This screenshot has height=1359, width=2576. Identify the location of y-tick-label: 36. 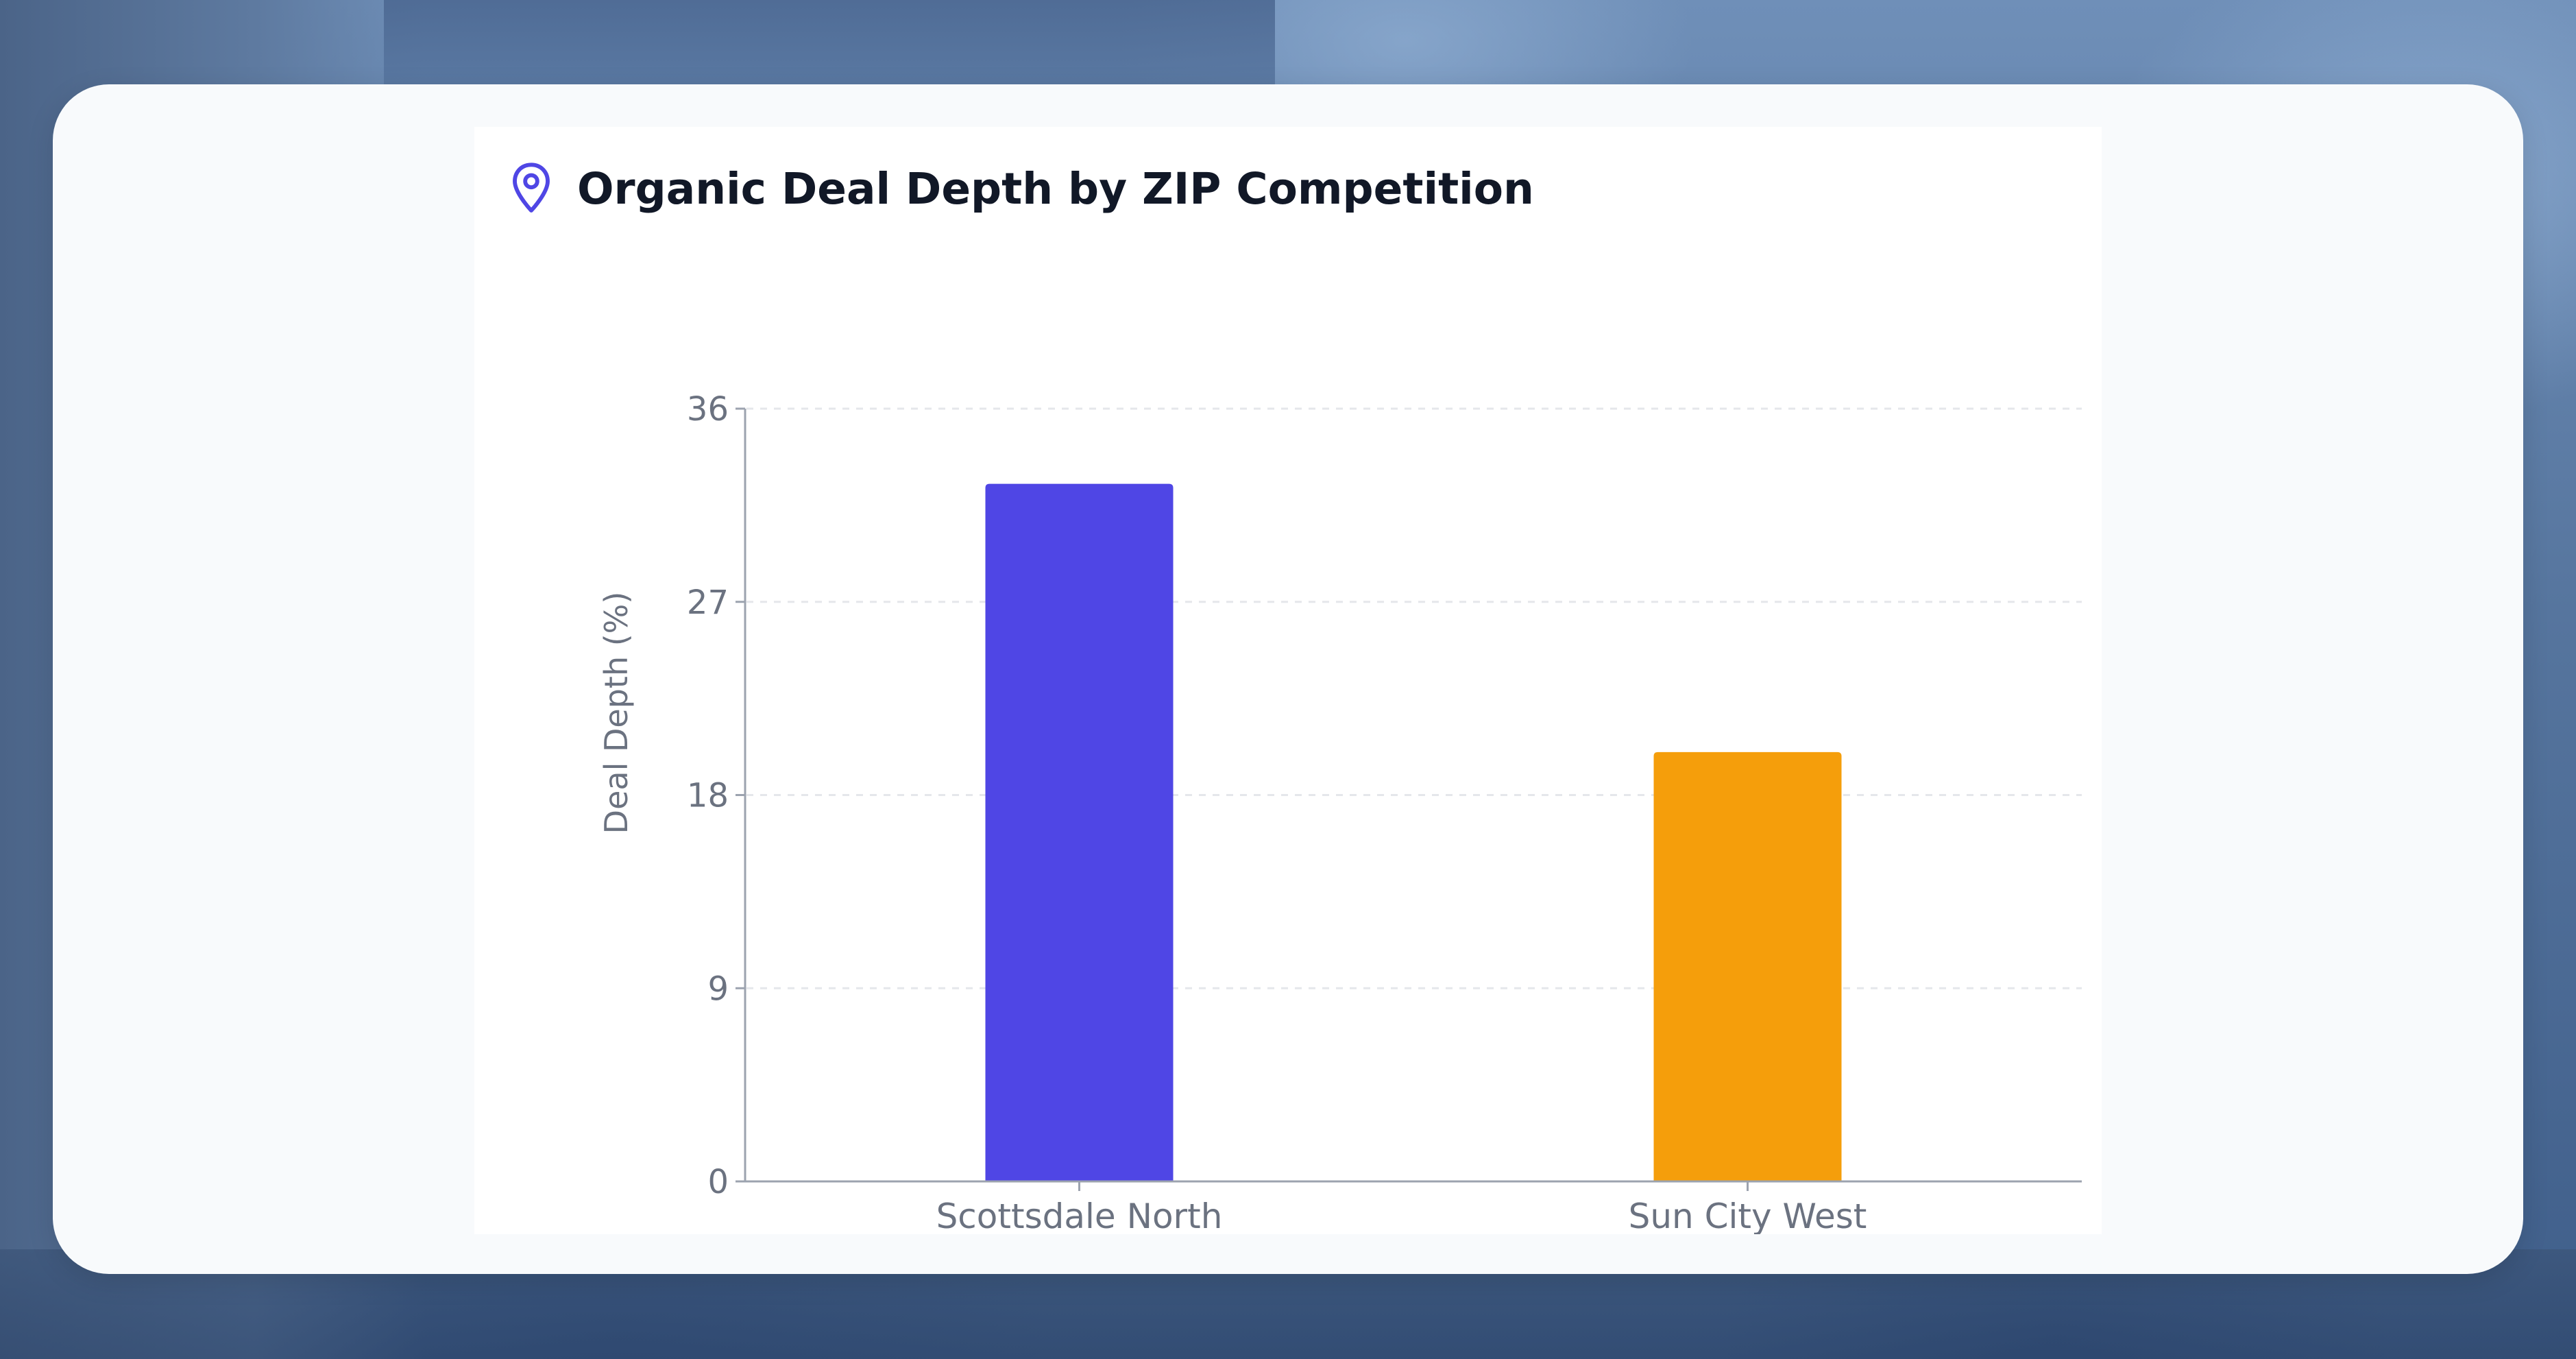
(708, 409).